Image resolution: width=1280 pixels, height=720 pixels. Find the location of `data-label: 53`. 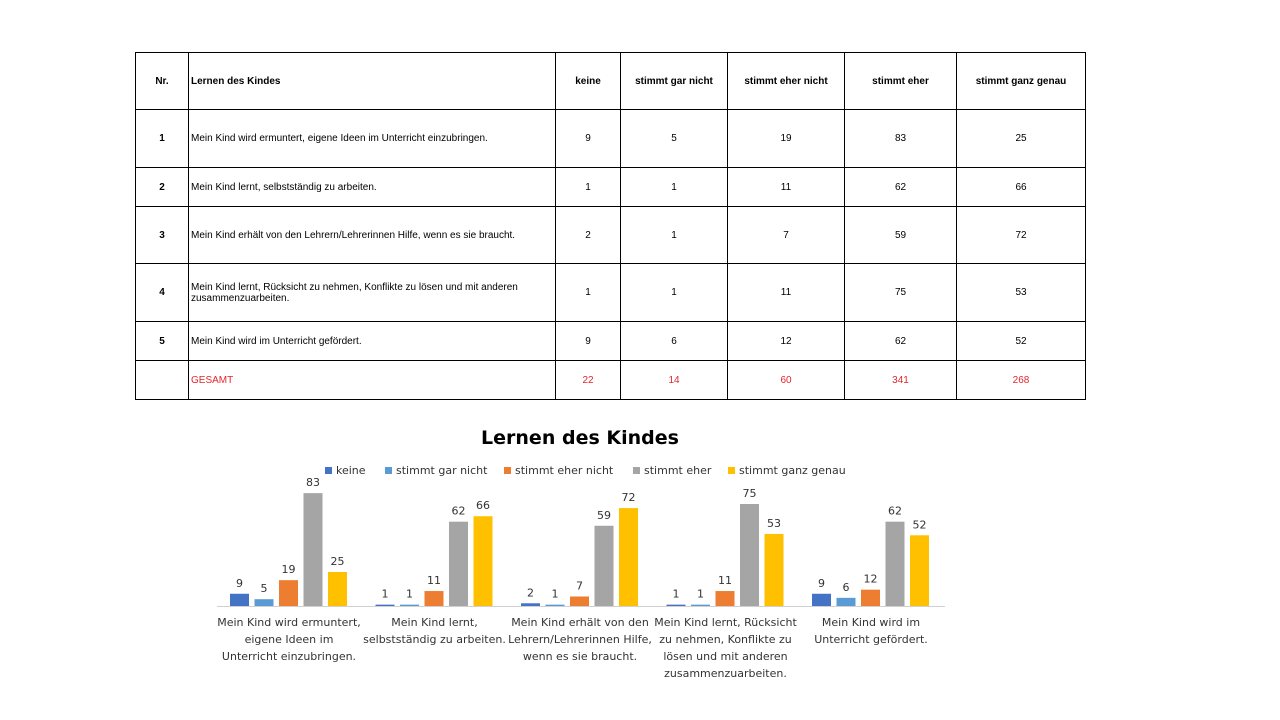

data-label: 53 is located at coordinates (774, 523).